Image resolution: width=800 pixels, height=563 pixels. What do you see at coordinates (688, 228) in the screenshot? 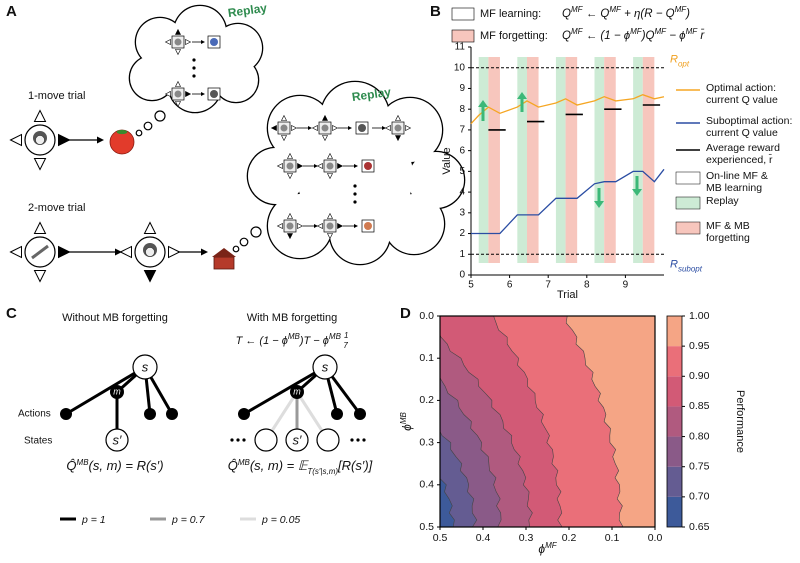
I see `legend-swatch` at bounding box center [688, 228].